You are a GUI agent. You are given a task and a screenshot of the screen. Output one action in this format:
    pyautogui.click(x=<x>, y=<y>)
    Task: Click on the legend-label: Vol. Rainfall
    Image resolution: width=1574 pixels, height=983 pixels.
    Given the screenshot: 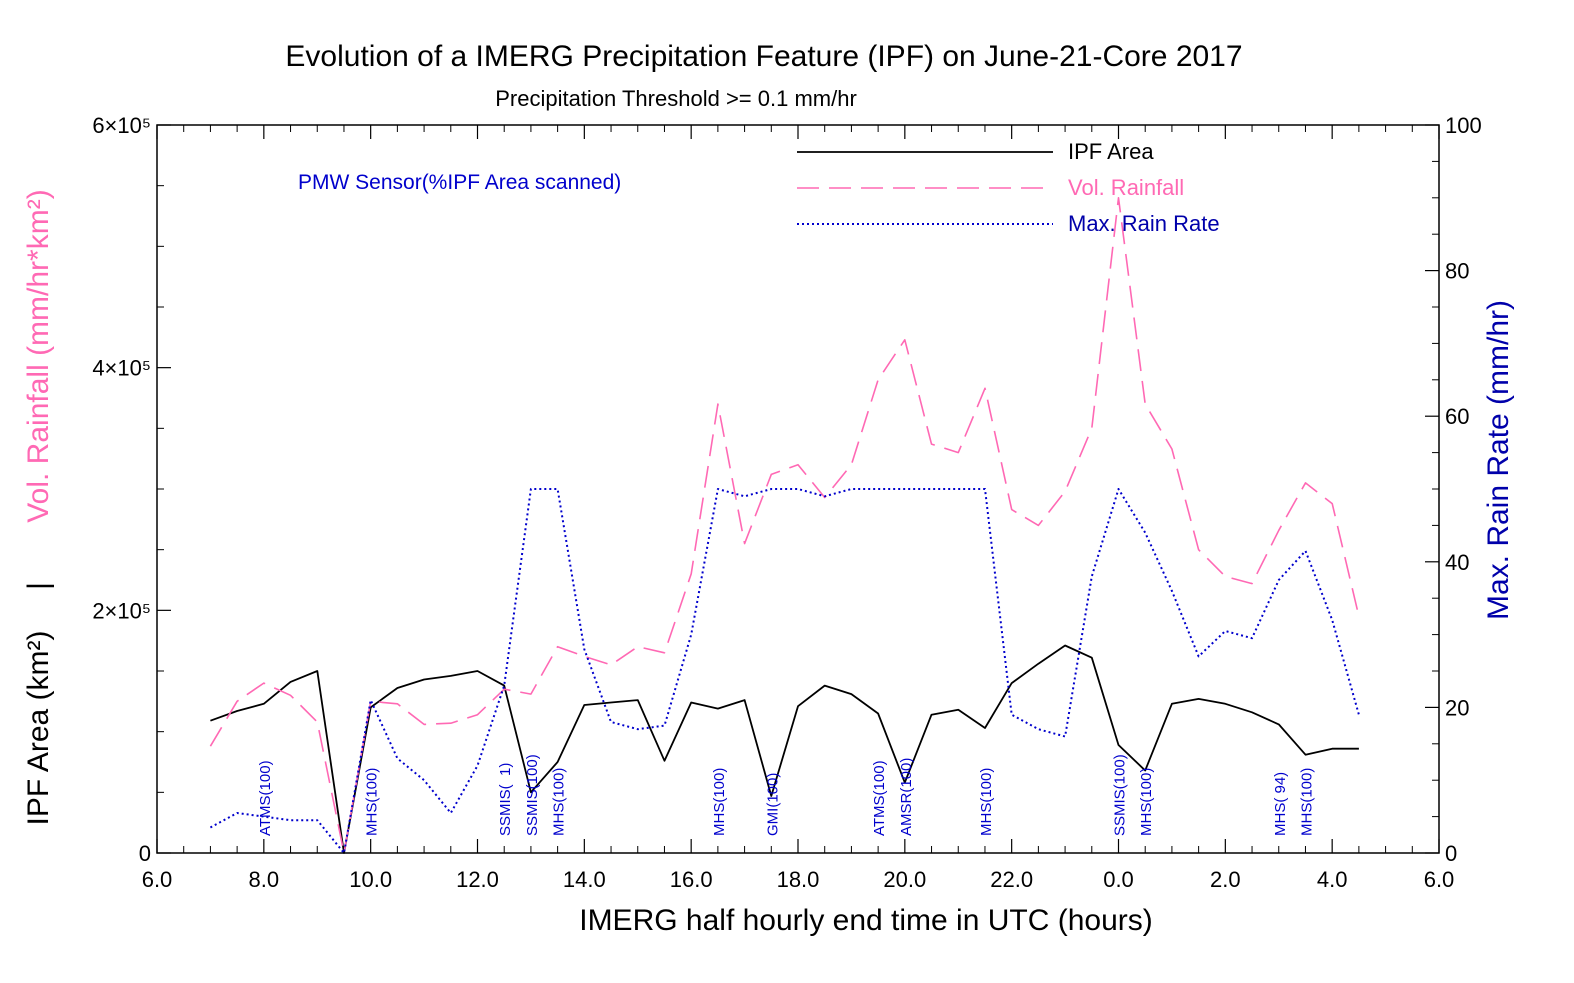 What is the action you would take?
    pyautogui.click(x=1126, y=187)
    